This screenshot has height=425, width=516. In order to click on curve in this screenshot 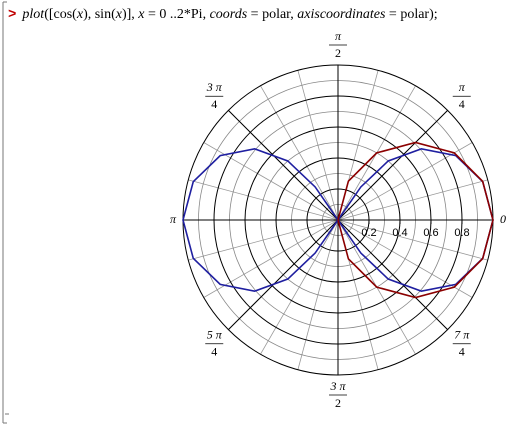, I will do `click(415, 220)`.